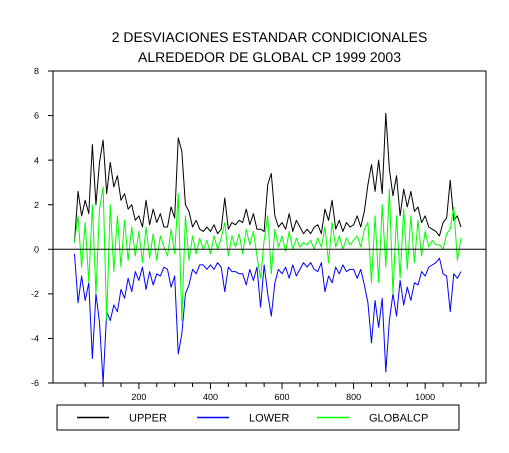 The width and height of the screenshot is (509, 453). I want to click on chart-title: 2 DESVIACIONES ESTANDAR CONDICIONALES, so click(270, 37).